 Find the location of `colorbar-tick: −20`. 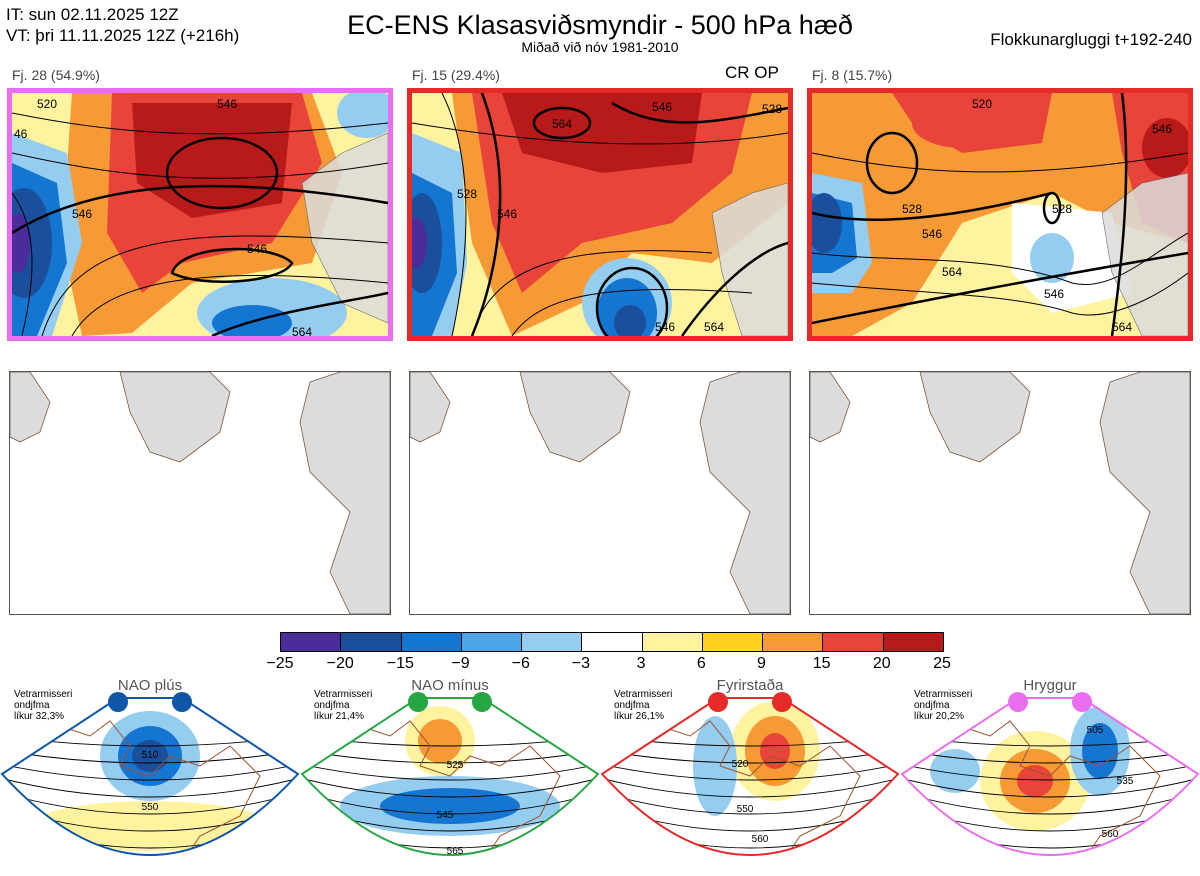

colorbar-tick: −20 is located at coordinates (340, 663).